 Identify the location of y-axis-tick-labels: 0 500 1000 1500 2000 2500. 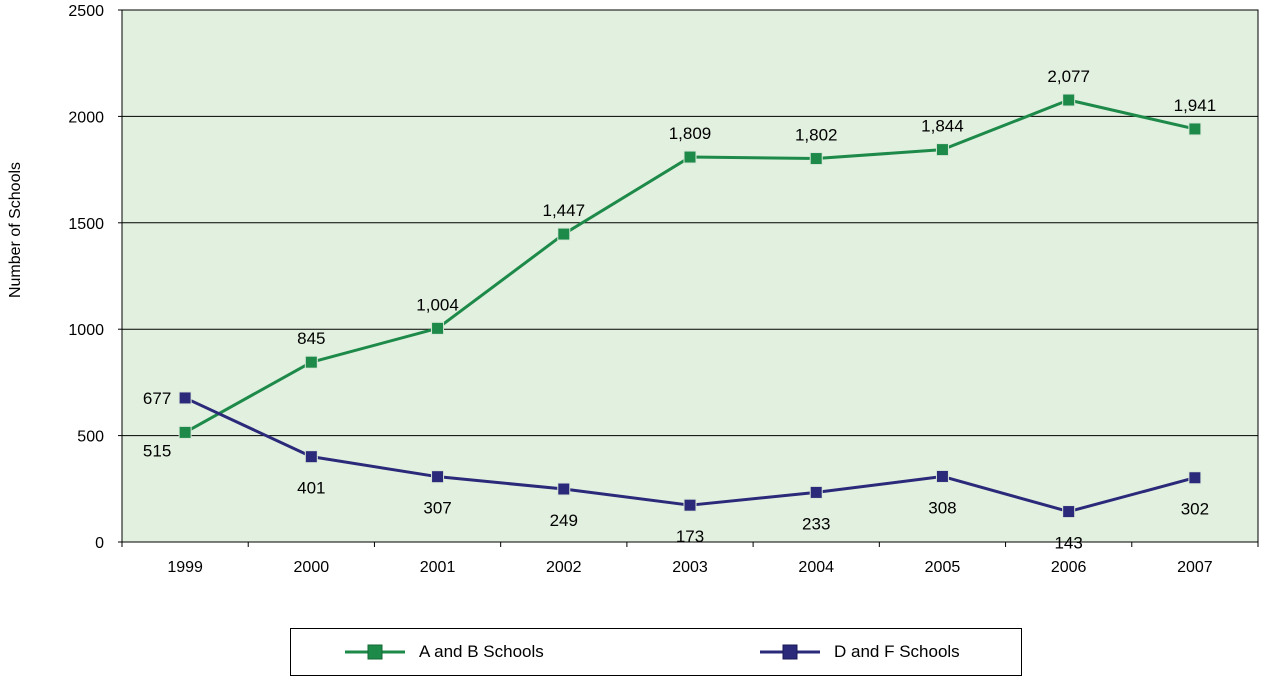
(86, 277).